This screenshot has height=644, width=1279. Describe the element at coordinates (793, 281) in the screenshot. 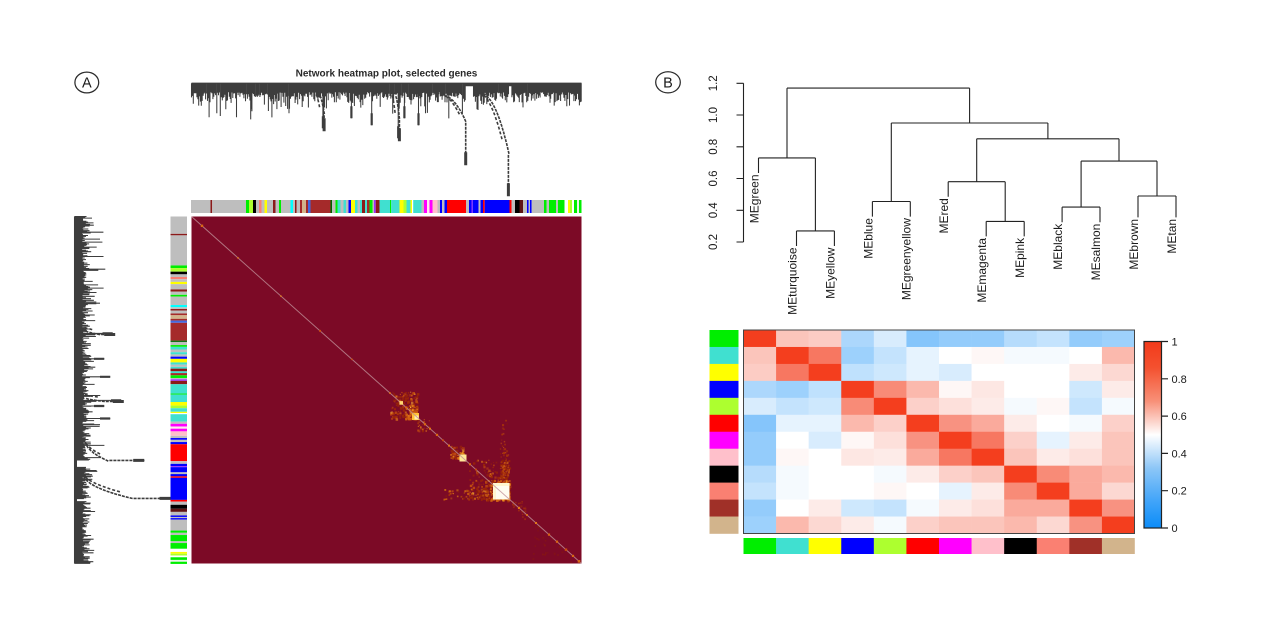

I see `svg-text: MEturquoise` at that location.